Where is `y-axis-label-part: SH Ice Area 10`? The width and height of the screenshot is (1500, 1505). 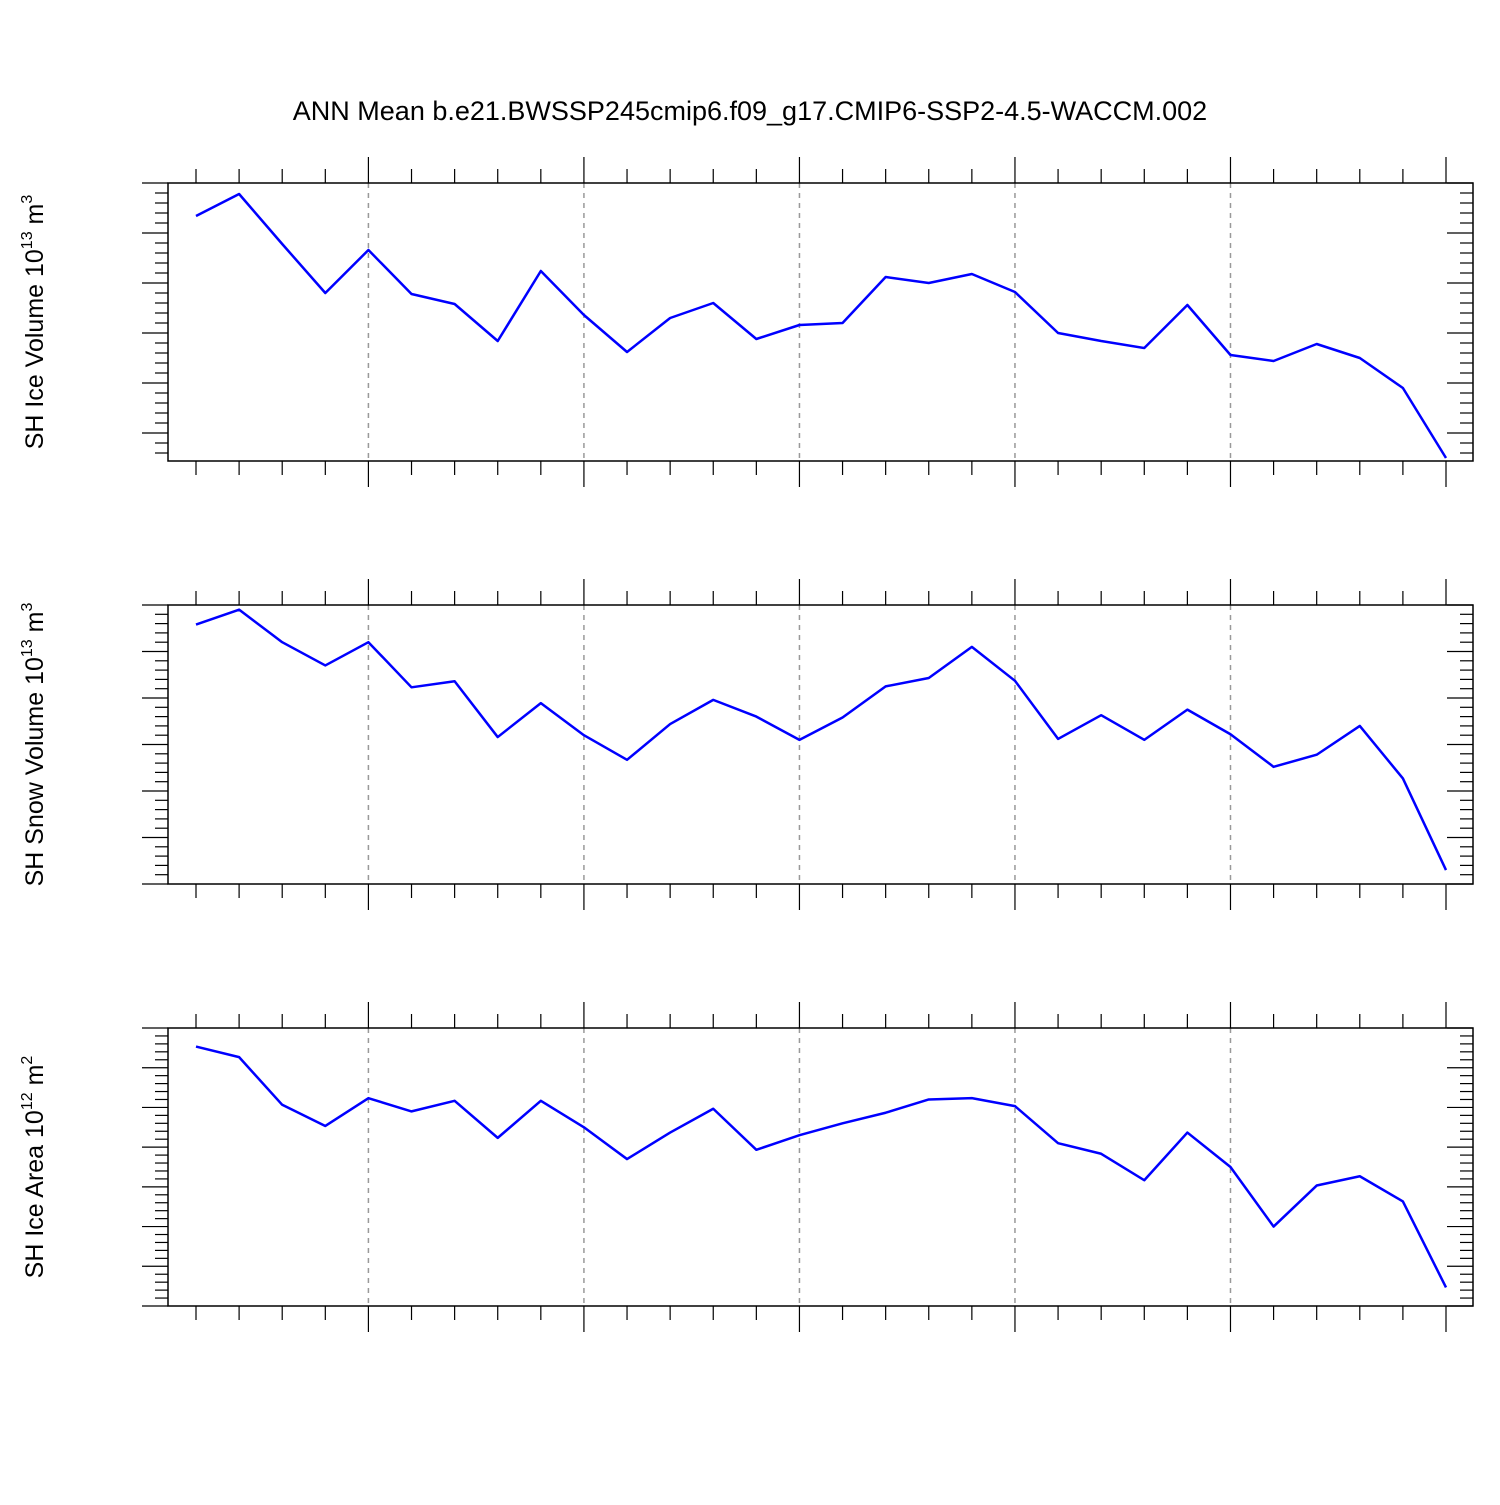
y-axis-label-part: SH Ice Area 10 is located at coordinates (35, 1194).